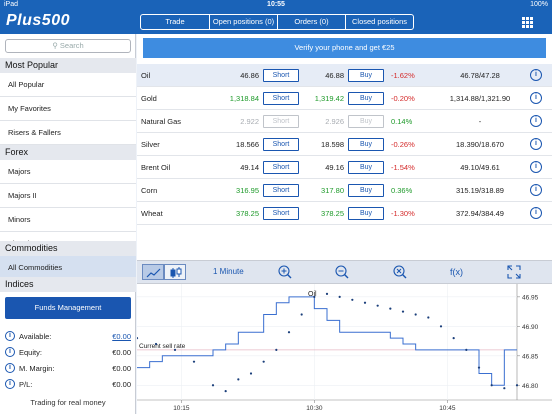  What do you see at coordinates (68, 109) in the screenshot?
I see `sidebar-item-my-favorites: My Favorites` at bounding box center [68, 109].